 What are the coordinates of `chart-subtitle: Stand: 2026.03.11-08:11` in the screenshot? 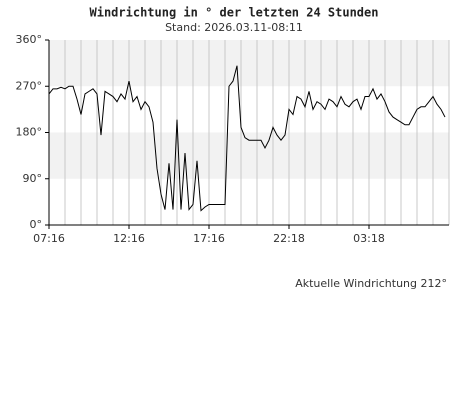 It's located at (234, 27).